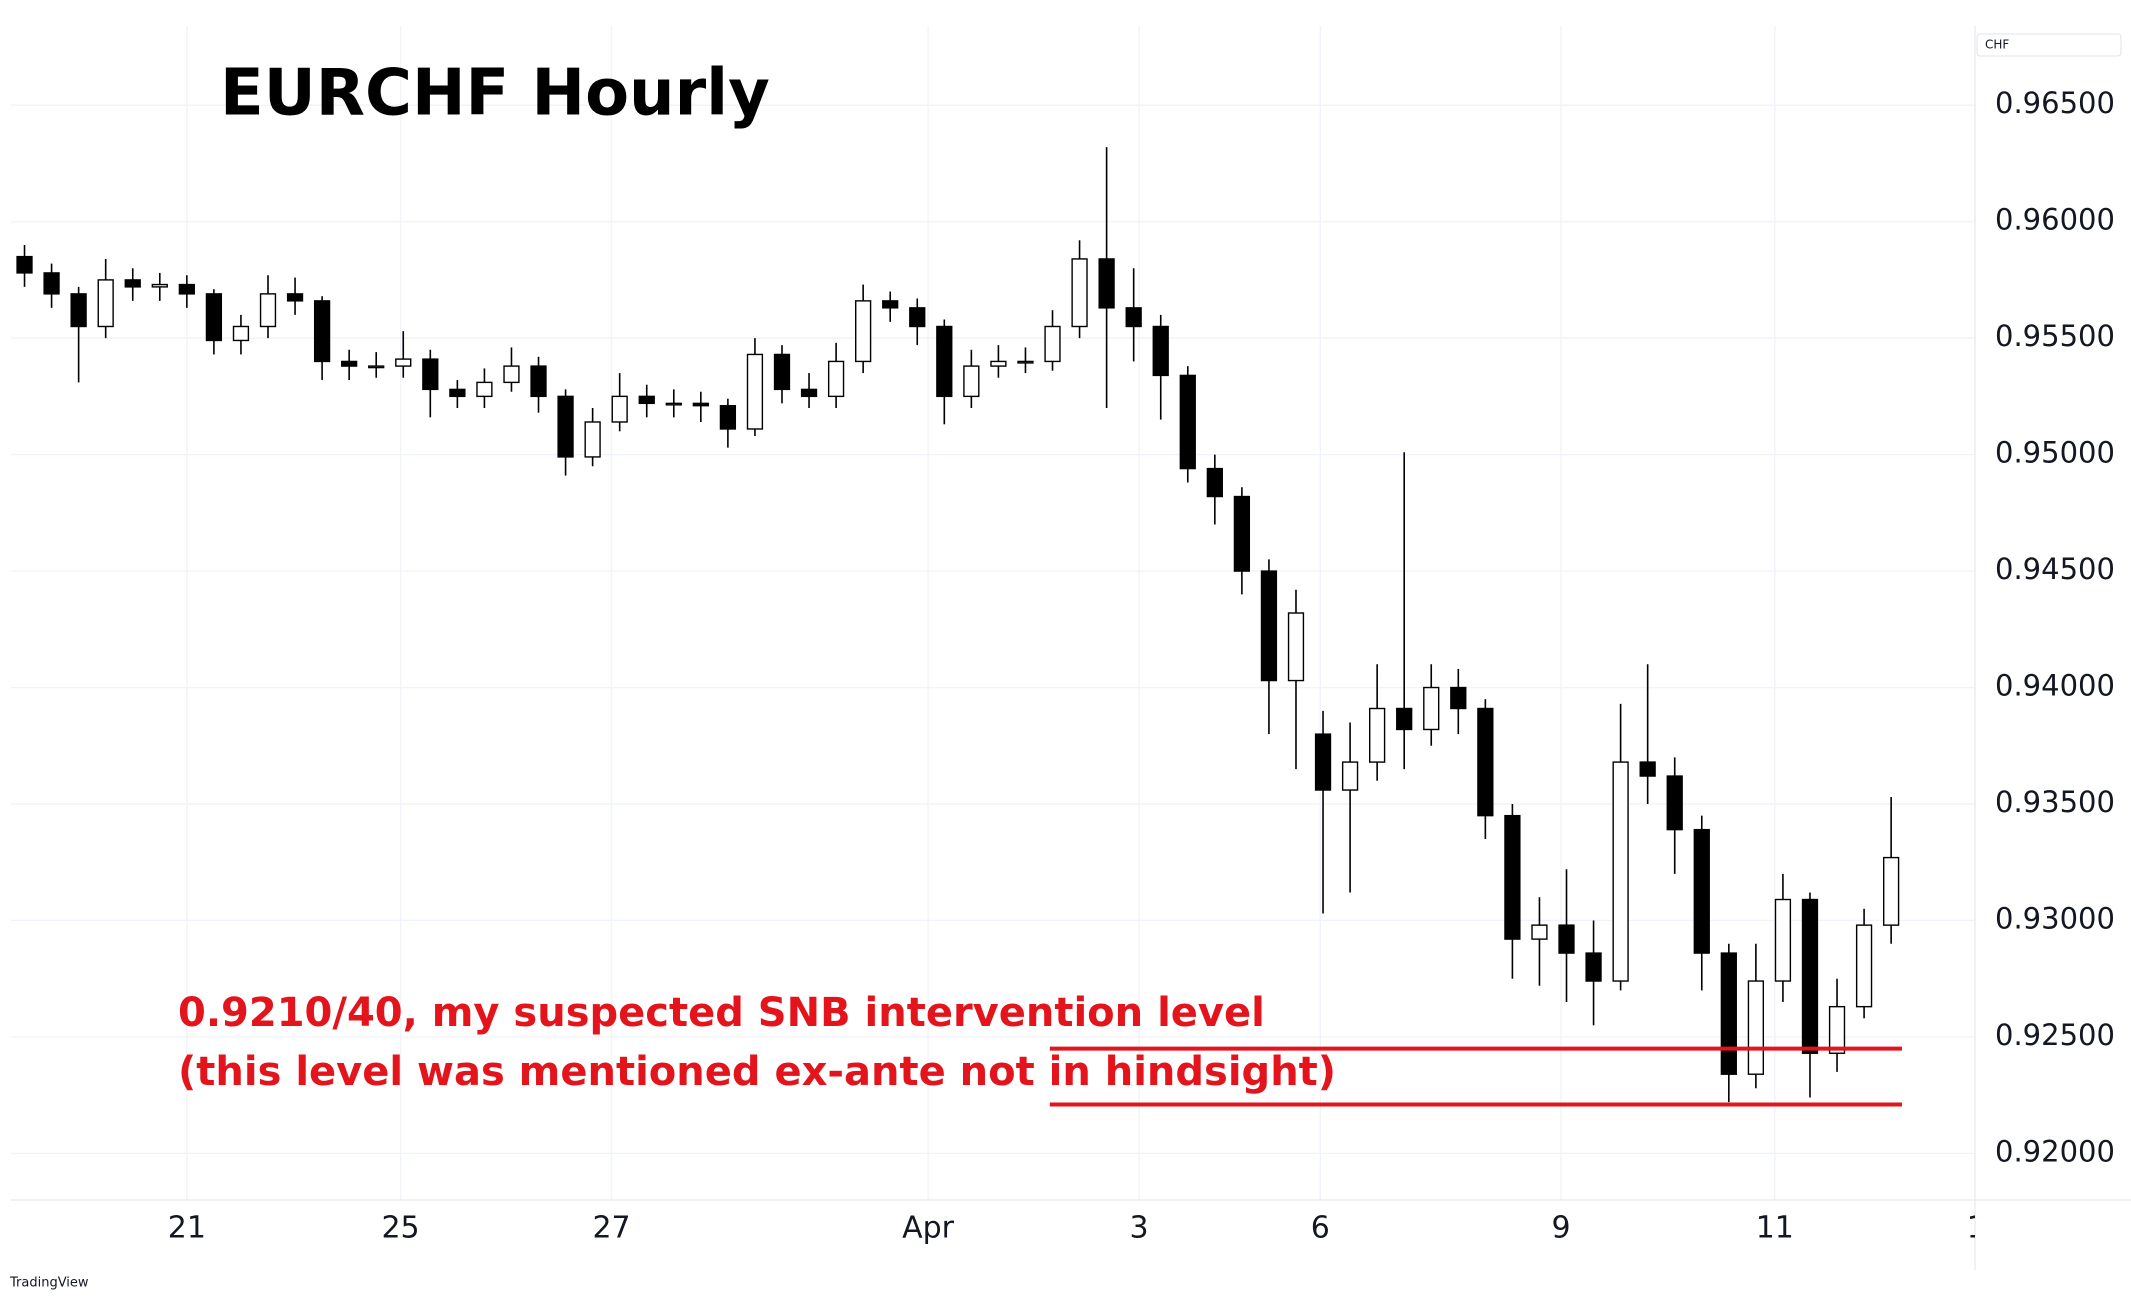 The width and height of the screenshot is (2131, 1299). Describe the element at coordinates (611, 1228) in the screenshot. I see `x-tick-label: 27` at that location.